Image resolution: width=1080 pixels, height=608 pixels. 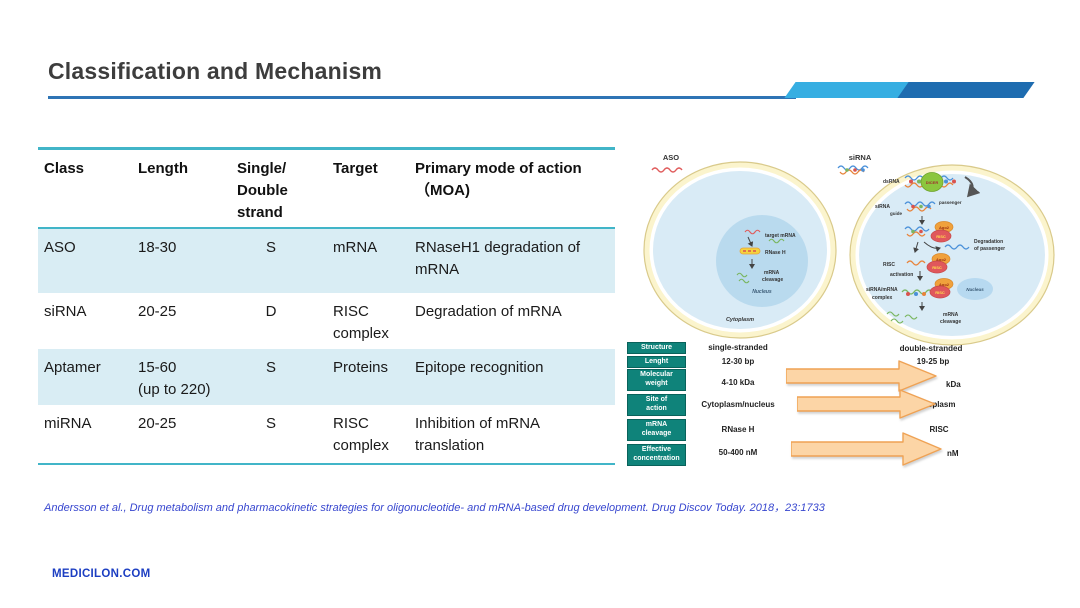 What do you see at coordinates (656, 348) in the screenshot?
I see `cmp-label-structure: Structure` at bounding box center [656, 348].